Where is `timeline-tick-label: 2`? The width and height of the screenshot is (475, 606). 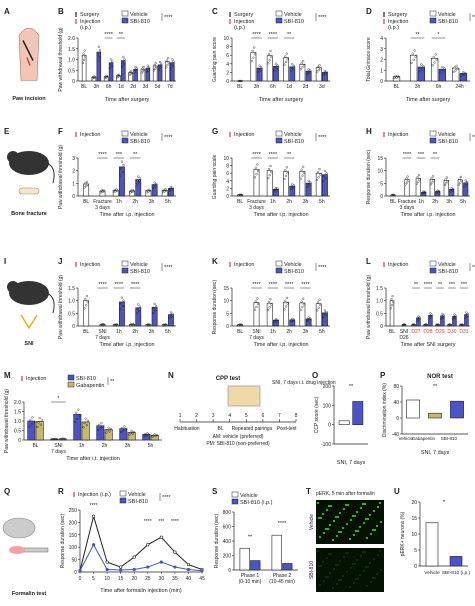 timeline-tick-label: 2 is located at coordinates (196, 416).